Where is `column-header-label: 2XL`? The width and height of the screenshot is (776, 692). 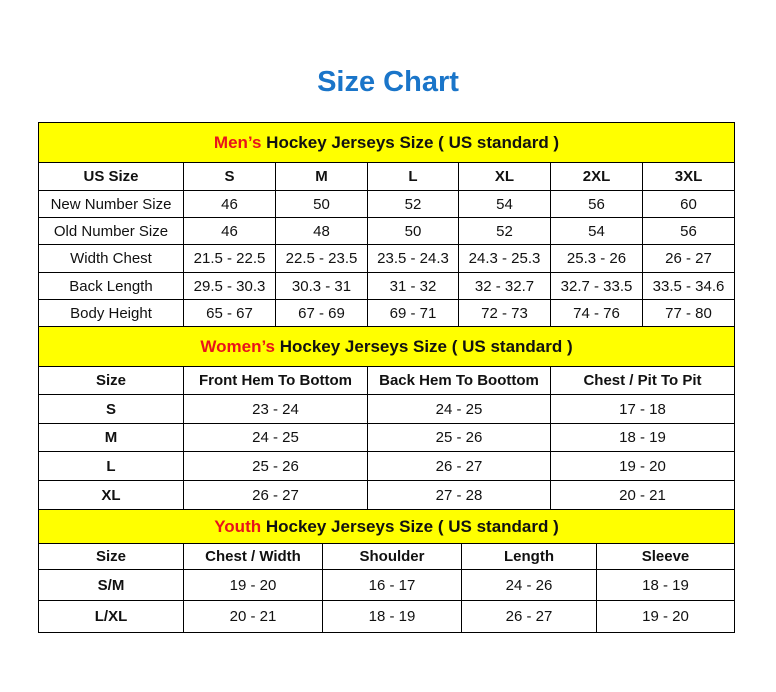
column-header-label: 2XL is located at coordinates (596, 176).